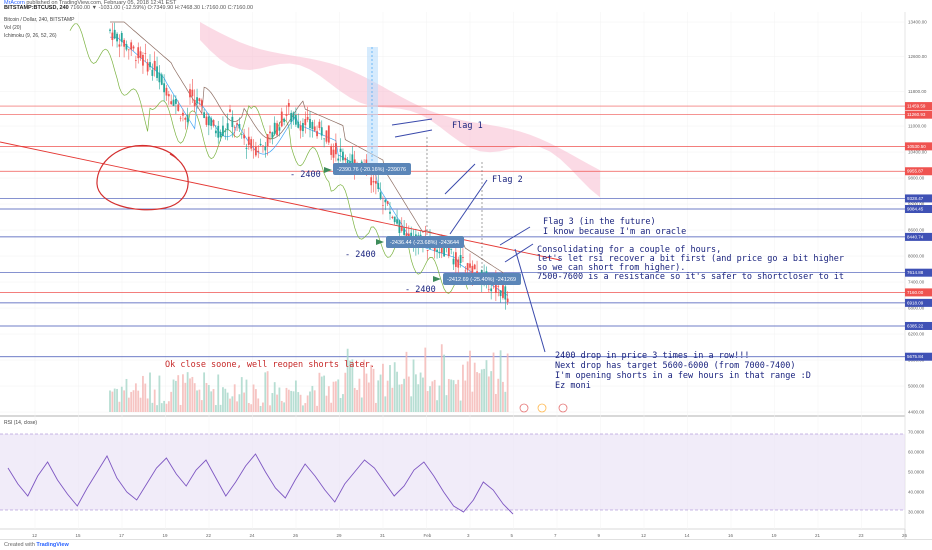  What do you see at coordinates (916, 204) in the screenshot?
I see `price-tick-label: 9200.00` at bounding box center [916, 204].